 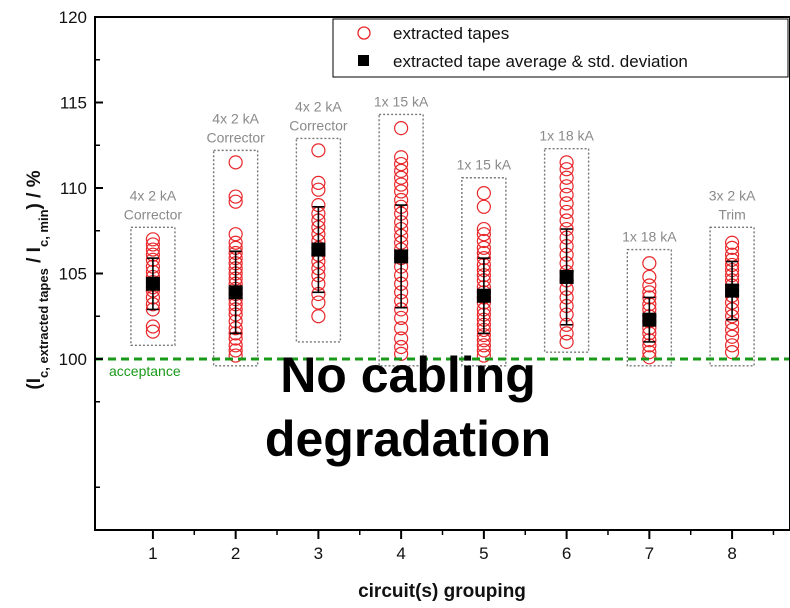 What do you see at coordinates (153, 195) in the screenshot?
I see `group-label-1-line-1: 4x 2 kA` at bounding box center [153, 195].